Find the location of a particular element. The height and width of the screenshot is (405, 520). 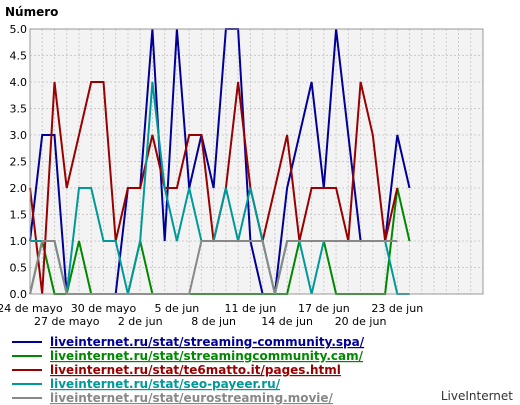

brand-label: LiveInternet is located at coordinates (477, 396).